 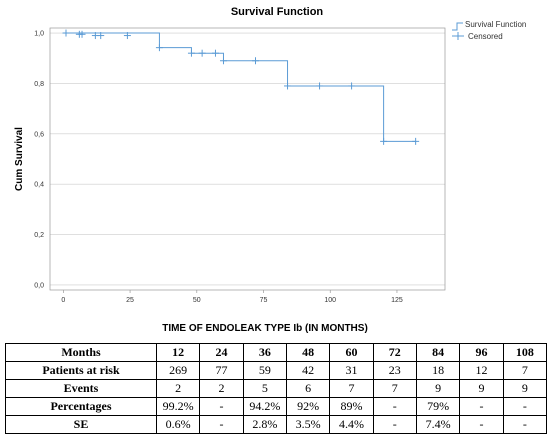 I want to click on table-cell: 0.6%, so click(x=178, y=424).